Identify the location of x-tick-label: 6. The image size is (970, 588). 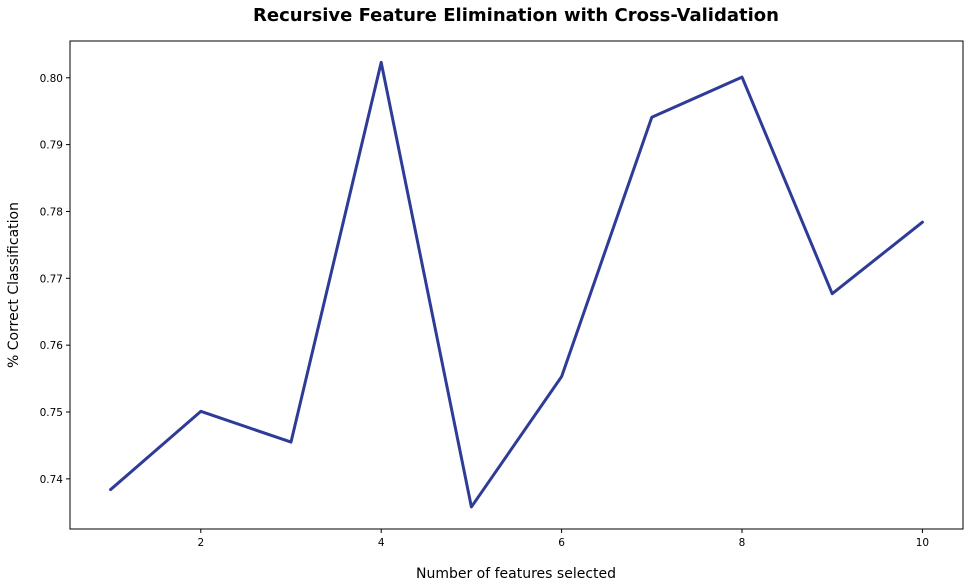
(561, 543).